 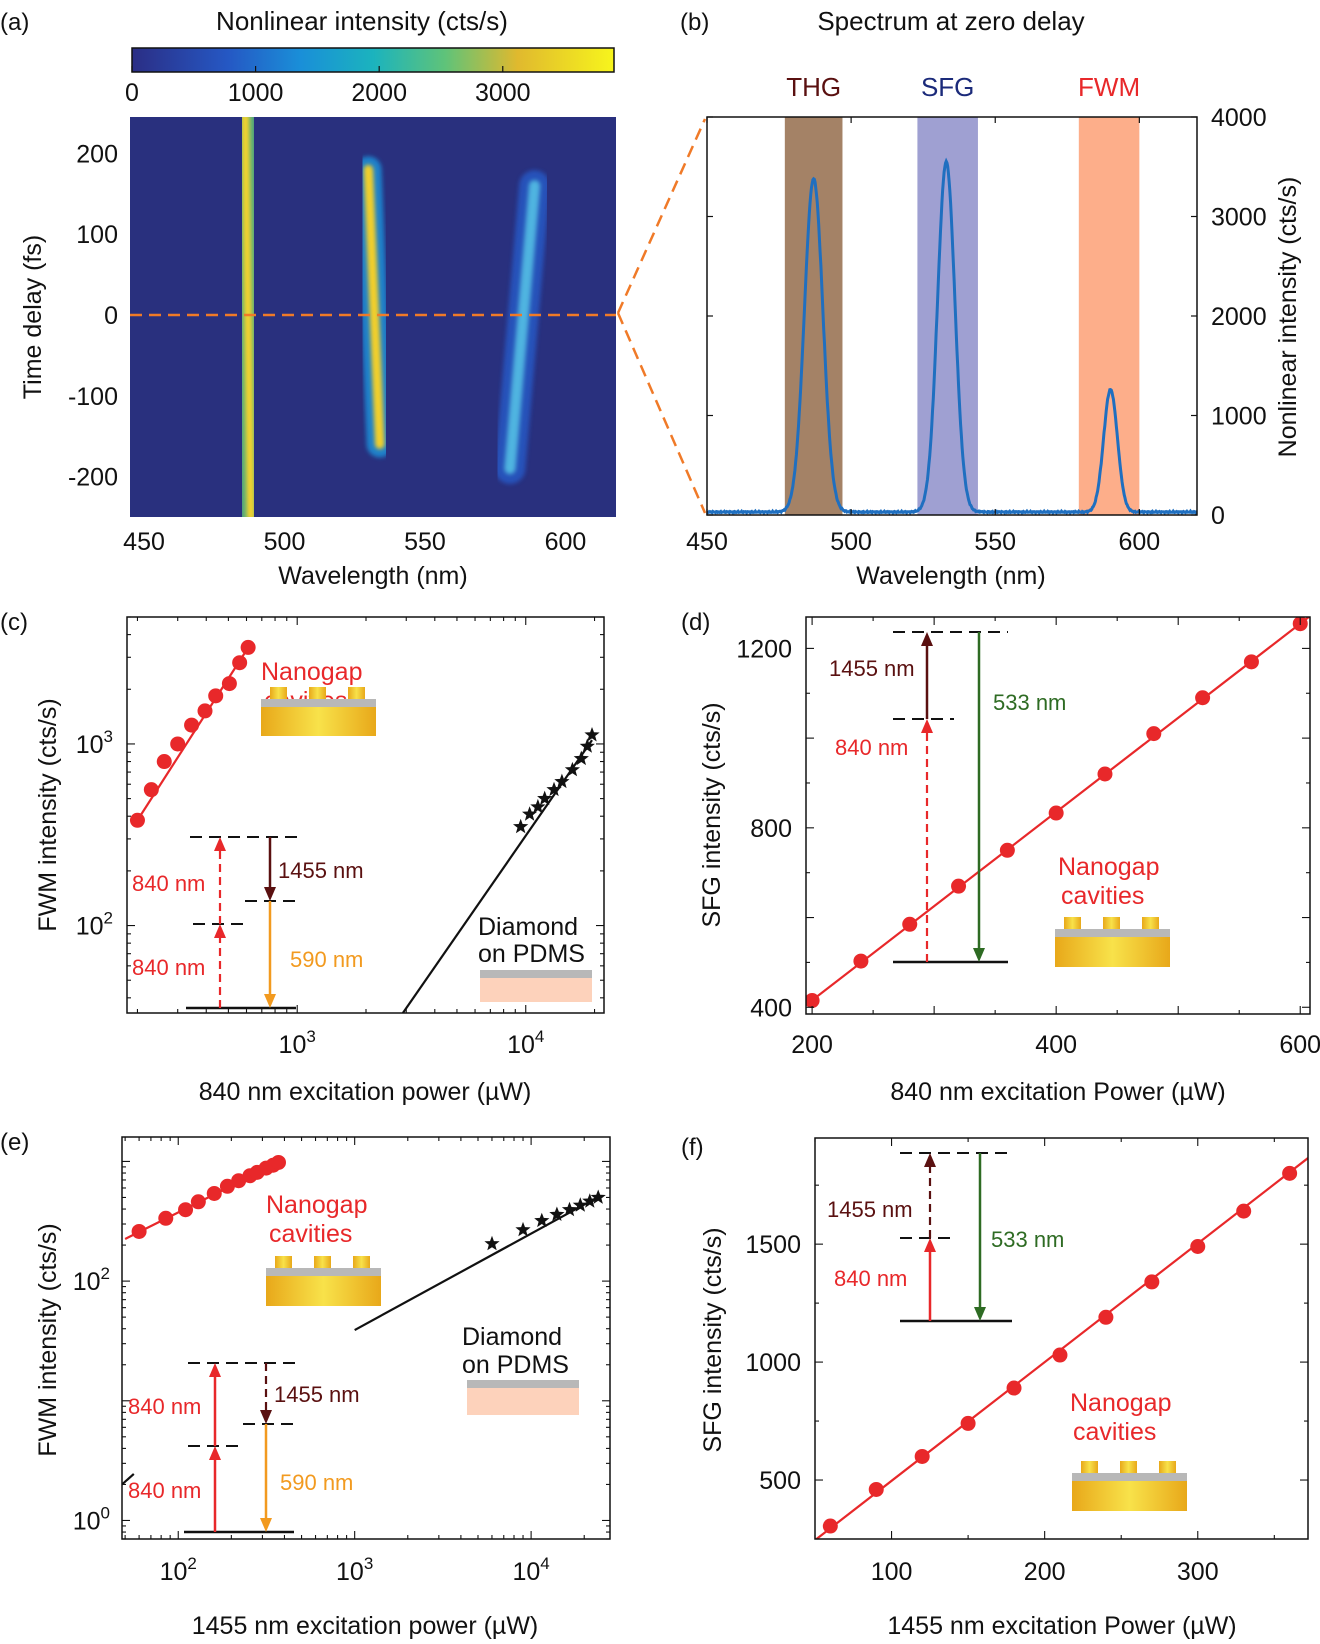 I want to click on panel-e-nanogap-label-2: cavities, so click(x=310, y=1234).